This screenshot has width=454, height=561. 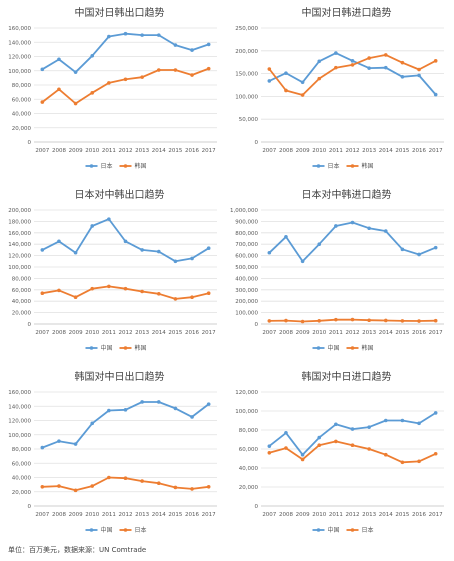 What do you see at coordinates (59, 515) in the screenshot?
I see `x-tick-label: 2008` at bounding box center [59, 515].